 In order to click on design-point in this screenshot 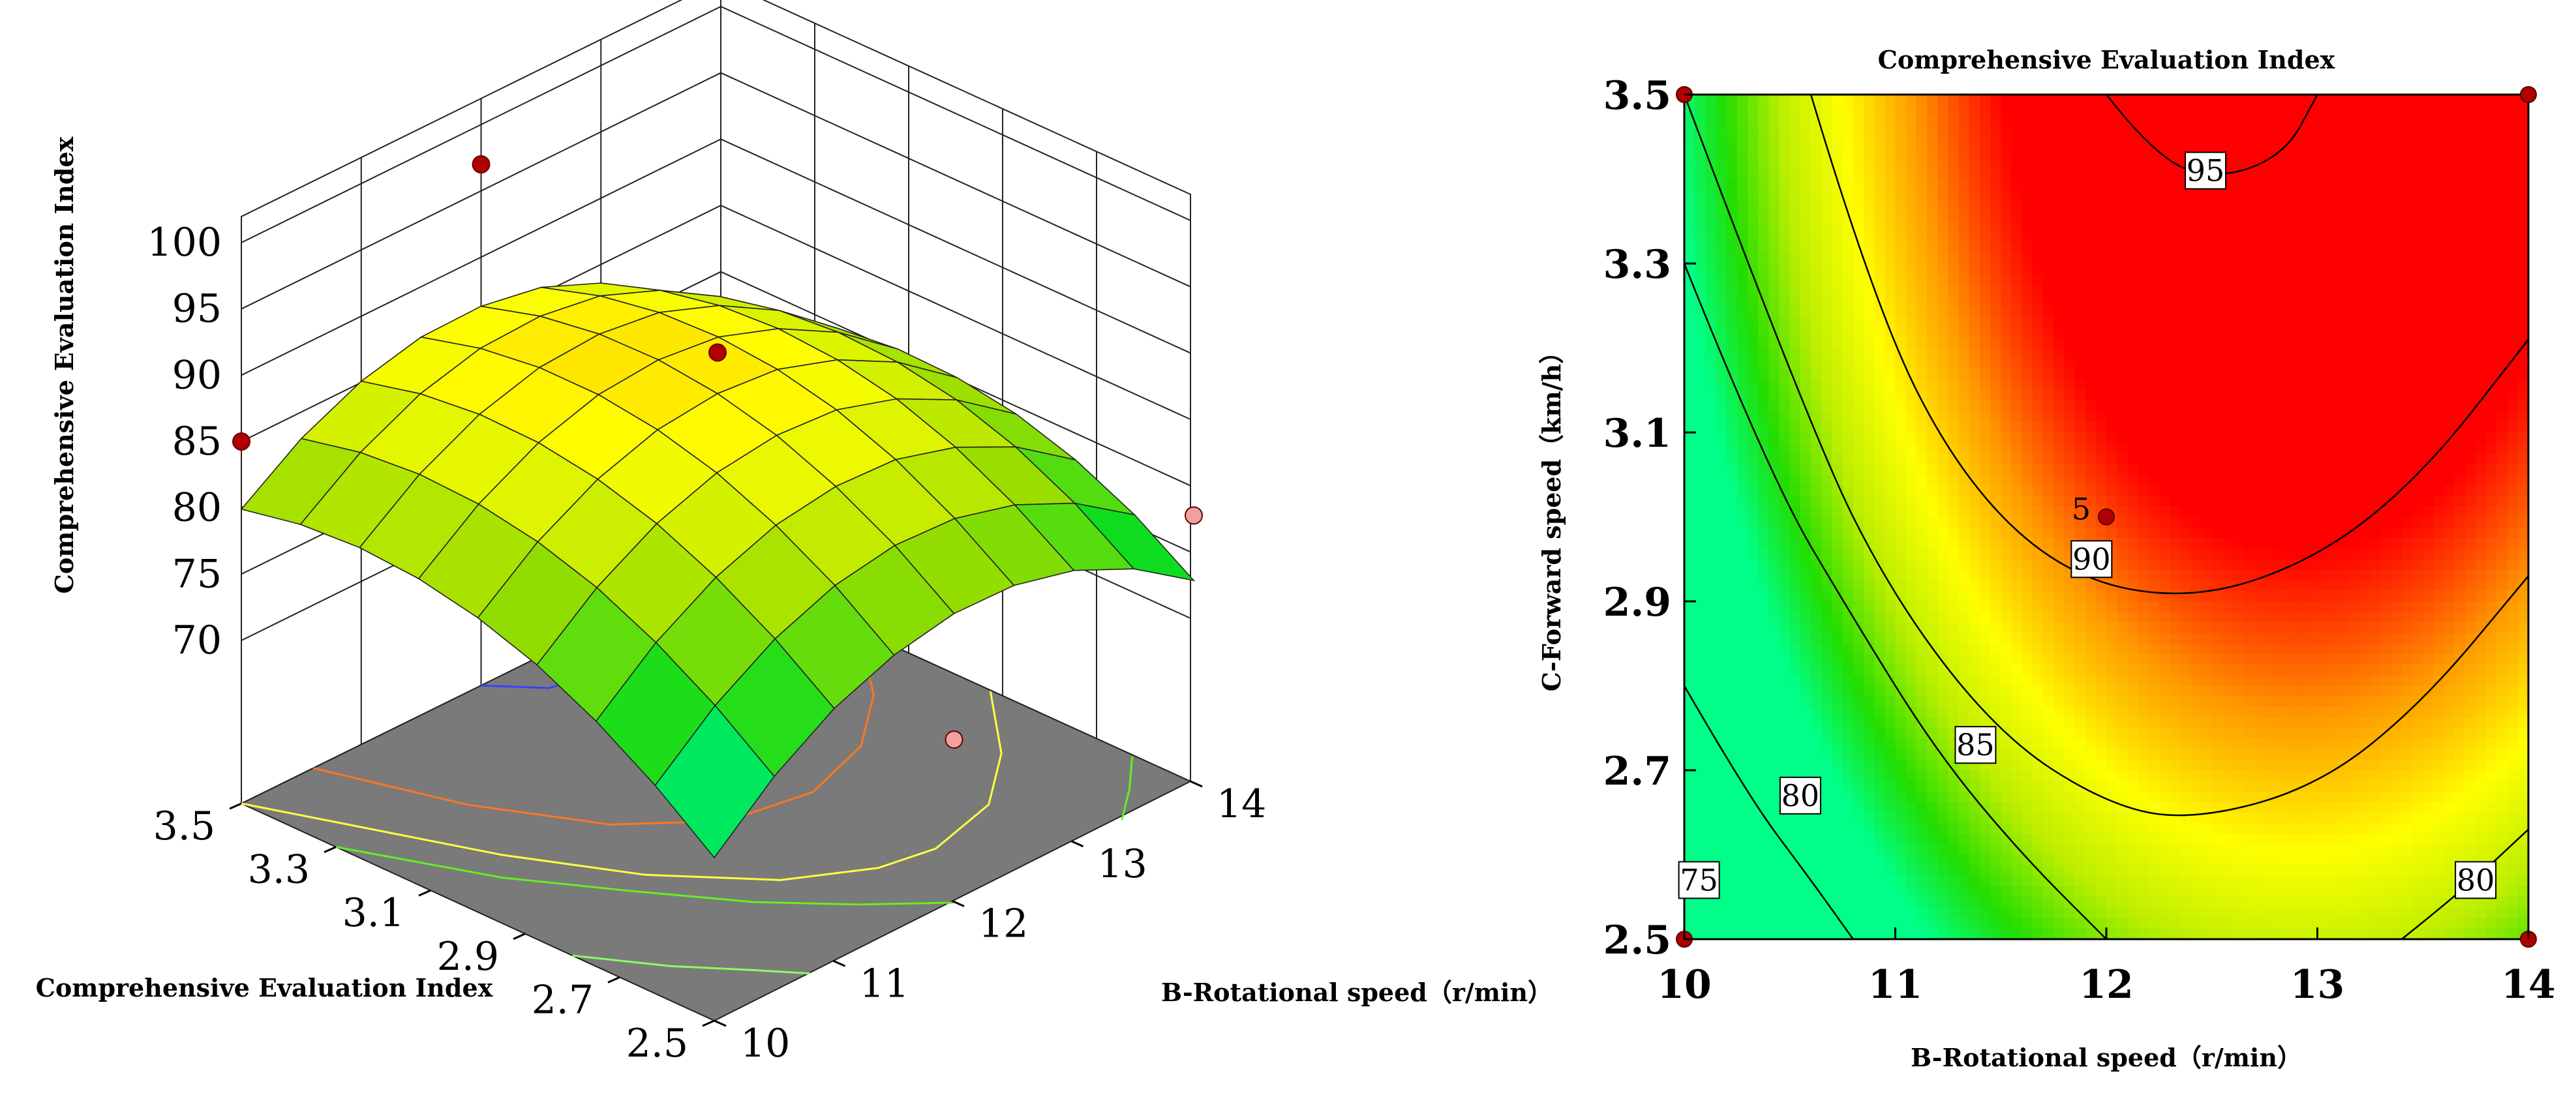, I will do `click(718, 352)`.